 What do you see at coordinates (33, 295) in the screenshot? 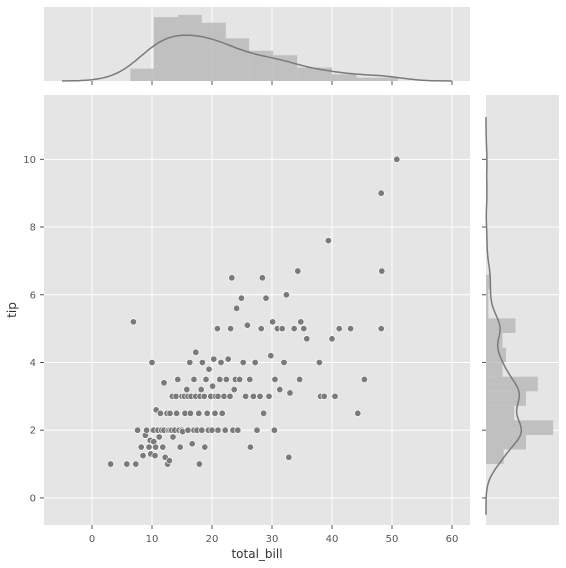
I see `y-tick-label: 6` at bounding box center [33, 295].